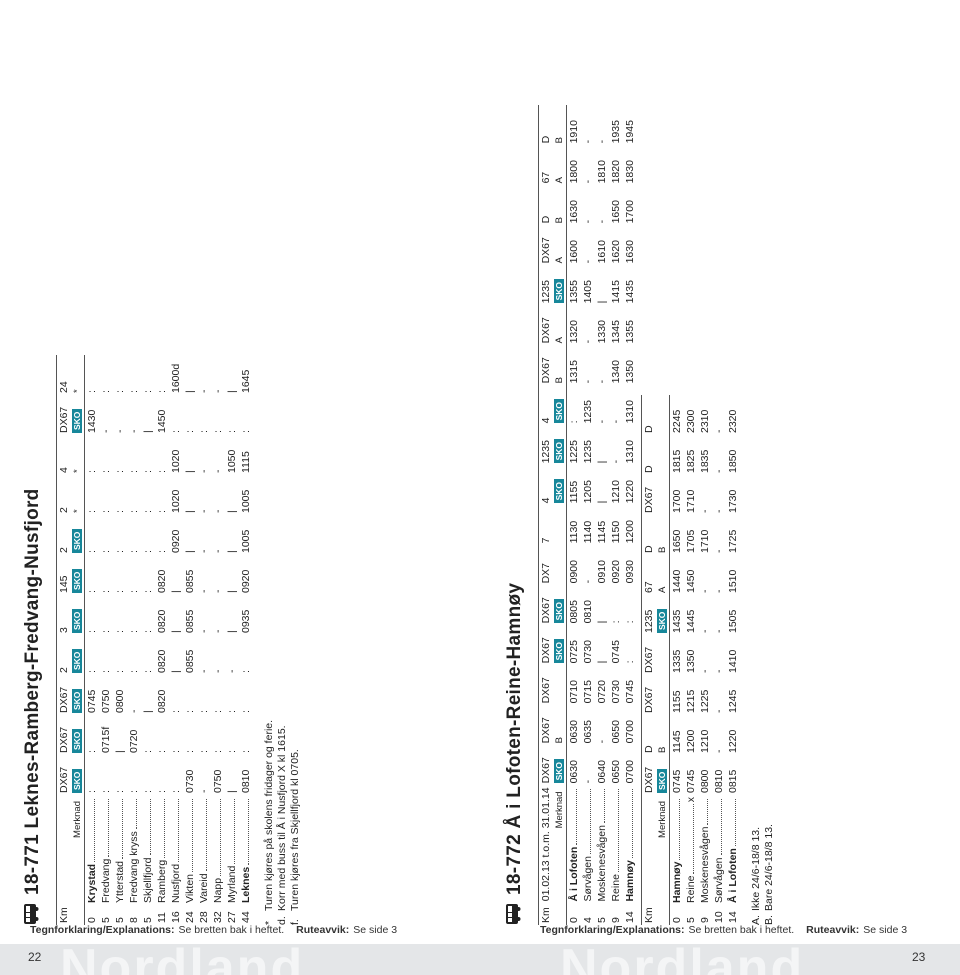 The image size is (960, 975). Describe the element at coordinates (719, 660) in the screenshot. I see `stop-row: 10 Sørvågen 0810 - - - - - - - - -` at that location.